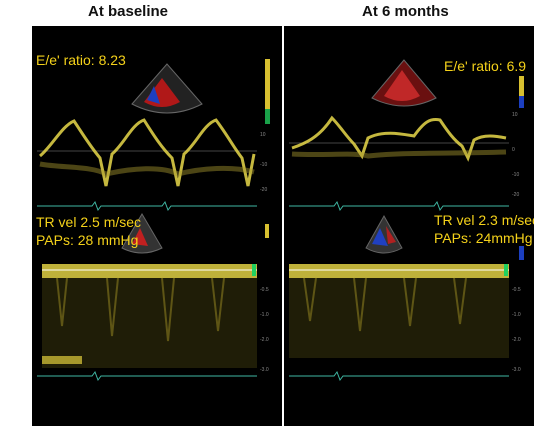 The width and height of the screenshot is (550, 431). Describe the element at coordinates (81, 60) in the screenshot. I see `baseline-ee-ratio-label: E/e' ratio: 8.23` at that location.